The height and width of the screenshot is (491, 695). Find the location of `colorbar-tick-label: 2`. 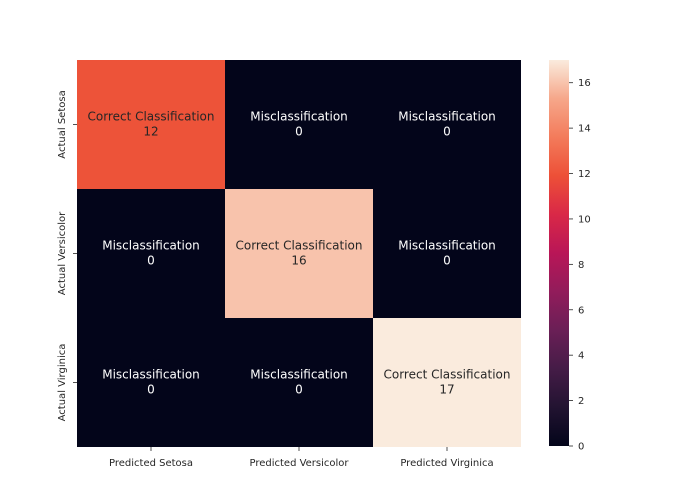

colorbar-tick-label: 2 is located at coordinates (581, 401).